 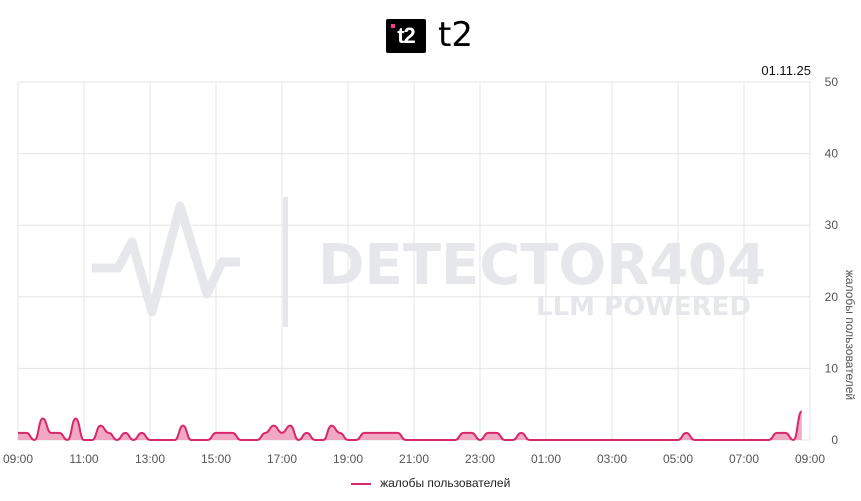 I want to click on y-tick-label: 40, so click(x=832, y=154).